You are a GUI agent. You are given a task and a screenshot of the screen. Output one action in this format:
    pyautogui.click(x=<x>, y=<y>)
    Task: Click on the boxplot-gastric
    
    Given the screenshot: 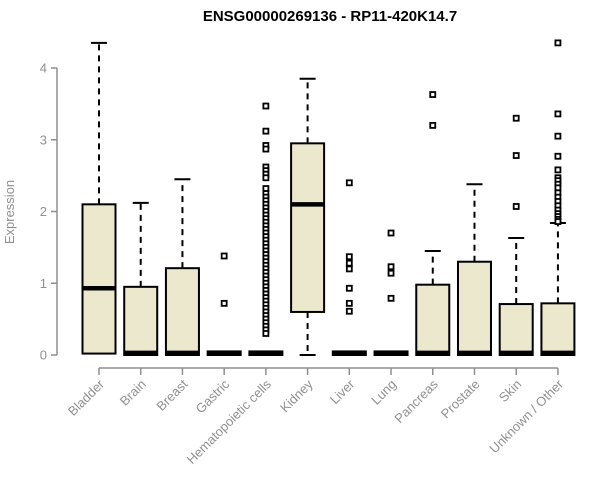 What is the action you would take?
    pyautogui.click(x=224, y=304)
    